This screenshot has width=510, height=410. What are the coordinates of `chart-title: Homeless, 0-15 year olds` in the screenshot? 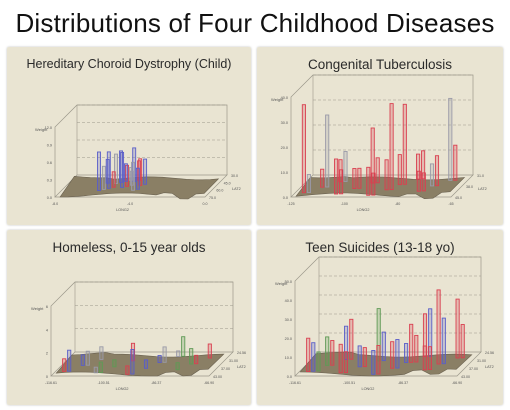 It's located at (129, 247).